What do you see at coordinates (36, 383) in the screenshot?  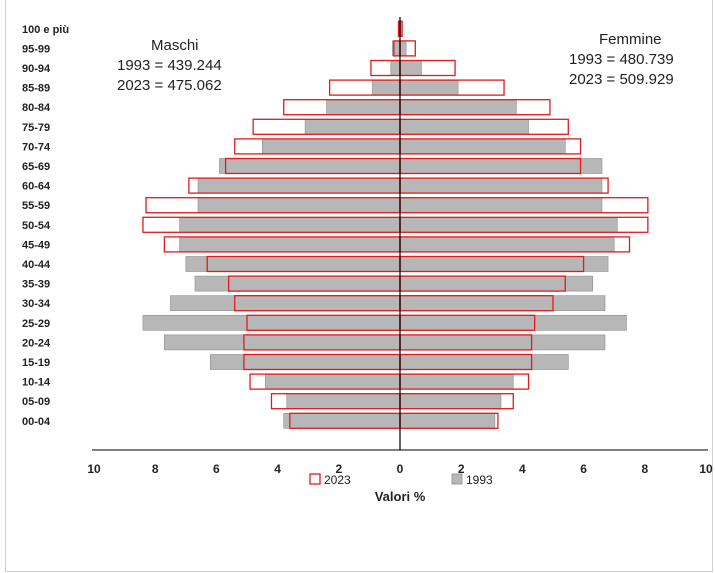 I see `age-group-label: 10-14` at bounding box center [36, 383].